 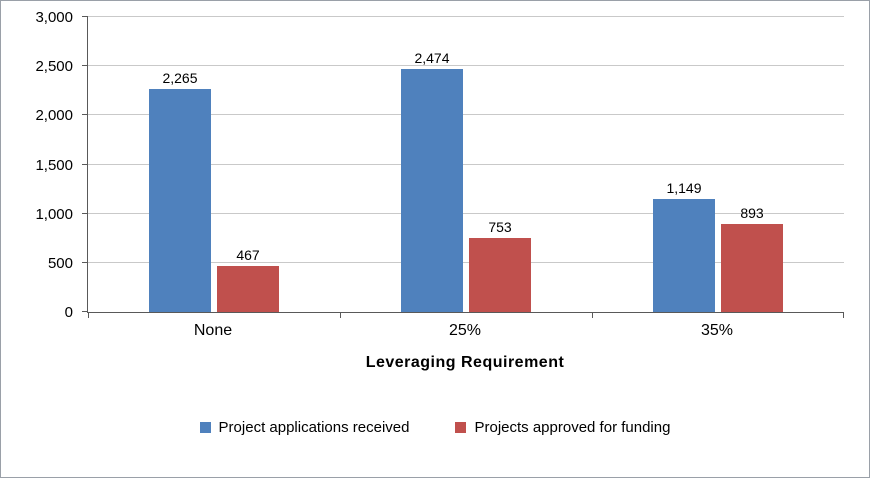 I want to click on bar-column: 893, so click(x=752, y=164).